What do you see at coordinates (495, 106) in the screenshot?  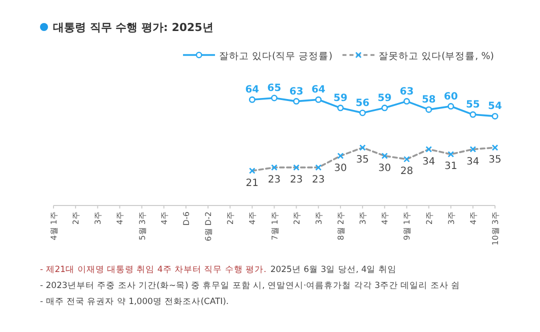 I see `data-label: 54` at bounding box center [495, 106].